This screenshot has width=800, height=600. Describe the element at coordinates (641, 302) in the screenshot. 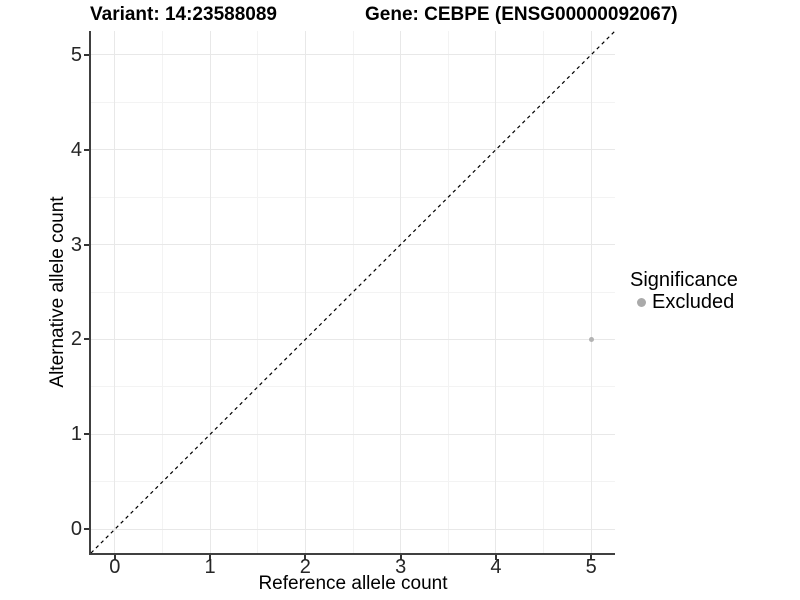

I see `excluded-point-icon` at that location.